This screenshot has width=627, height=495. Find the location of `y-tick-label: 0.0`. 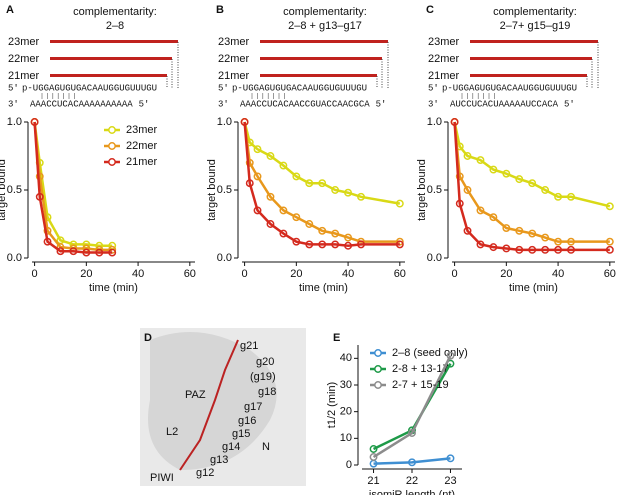

y-tick-label: 0.0 is located at coordinates (14, 258).